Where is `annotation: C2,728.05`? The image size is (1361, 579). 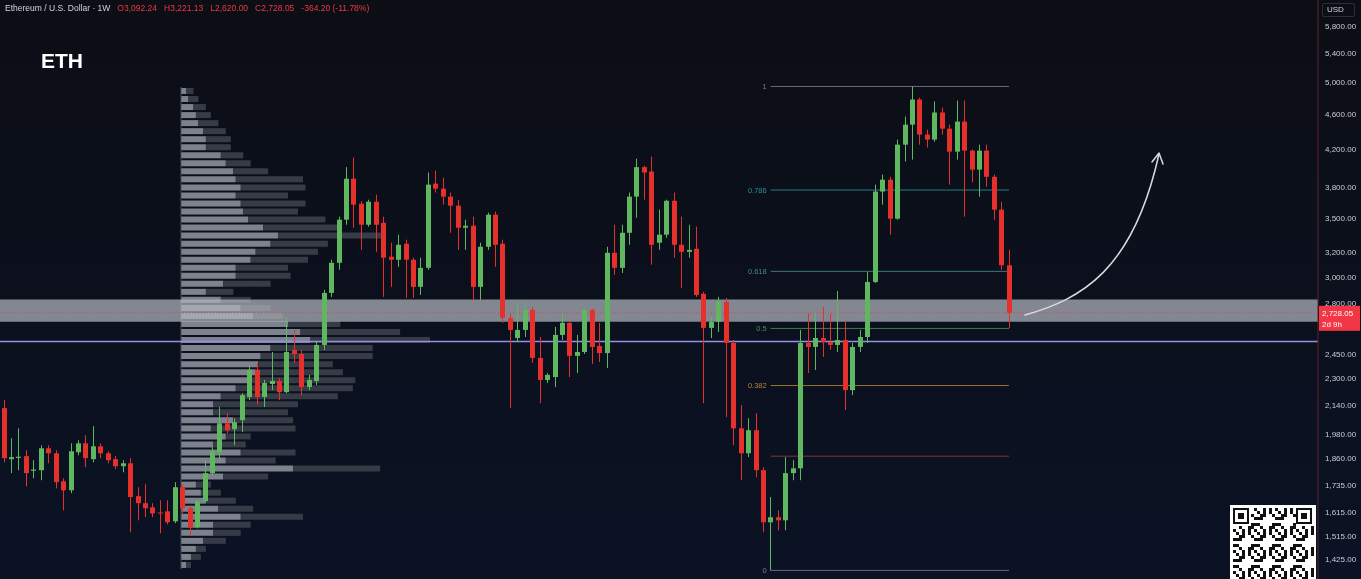 annotation: C2,728.05 is located at coordinates (275, 8).